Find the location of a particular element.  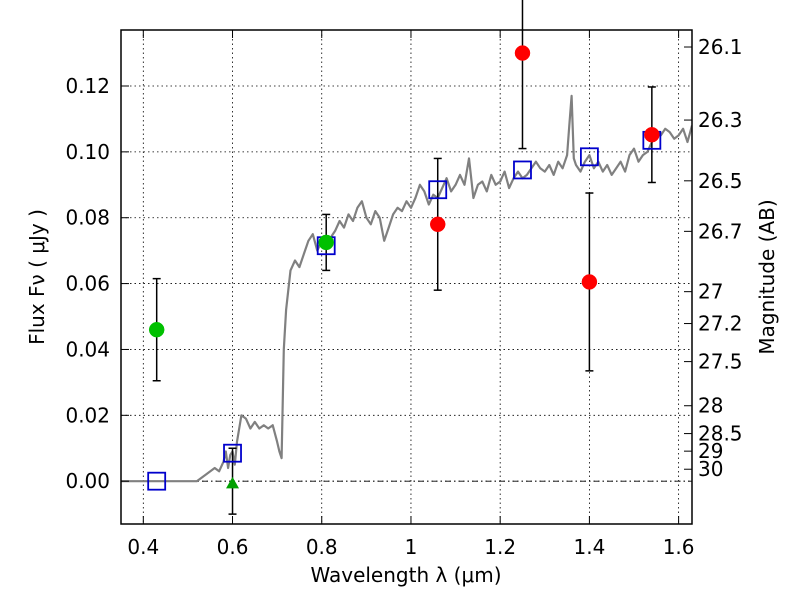

x-tick-label: 0.6 is located at coordinates (233, 547).